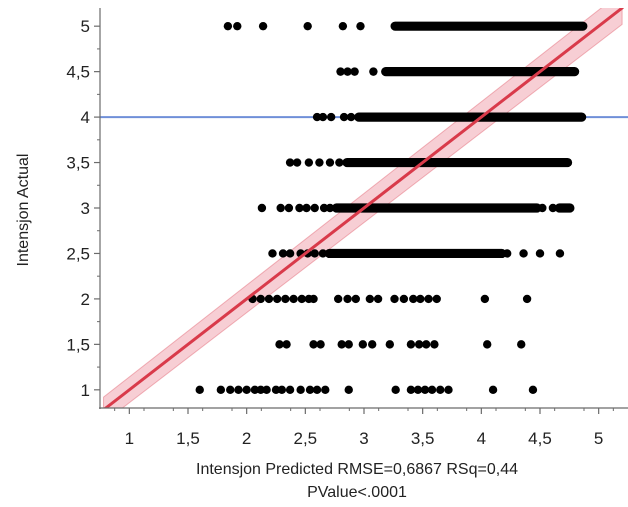  I want to click on x-axis-ticks: 1 1,5 2 2,5 3 3,5 4 4,5 5, so click(364, 428).